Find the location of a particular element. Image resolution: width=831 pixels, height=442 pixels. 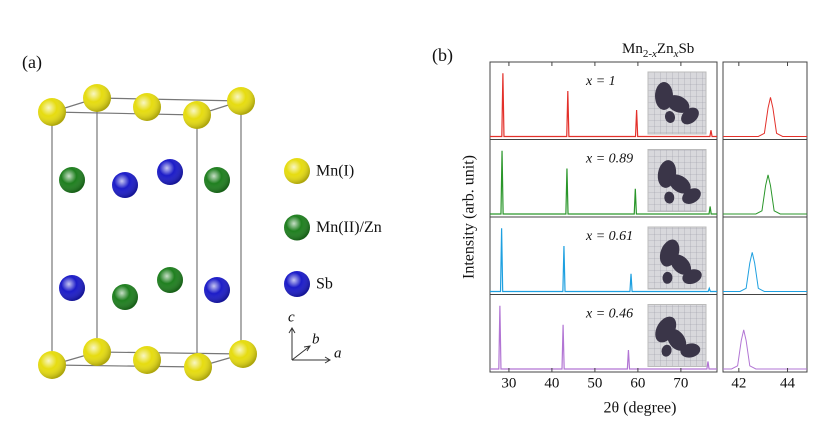

legend-label: Mn(I) is located at coordinates (335, 171).